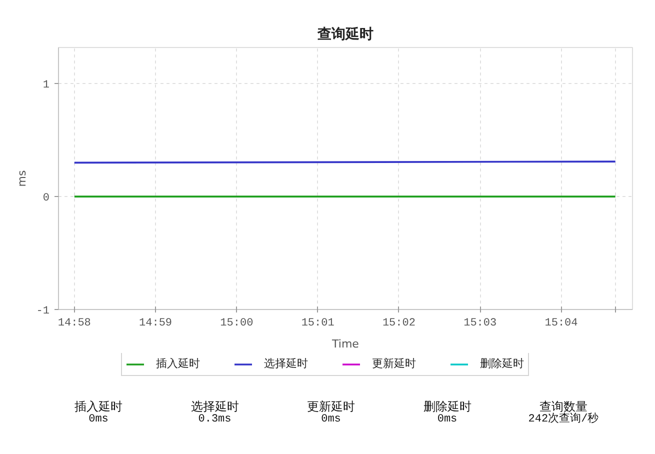 The height and width of the screenshot is (454, 655). Describe the element at coordinates (345, 344) in the screenshot. I see `x-axis-title: Time` at that location.